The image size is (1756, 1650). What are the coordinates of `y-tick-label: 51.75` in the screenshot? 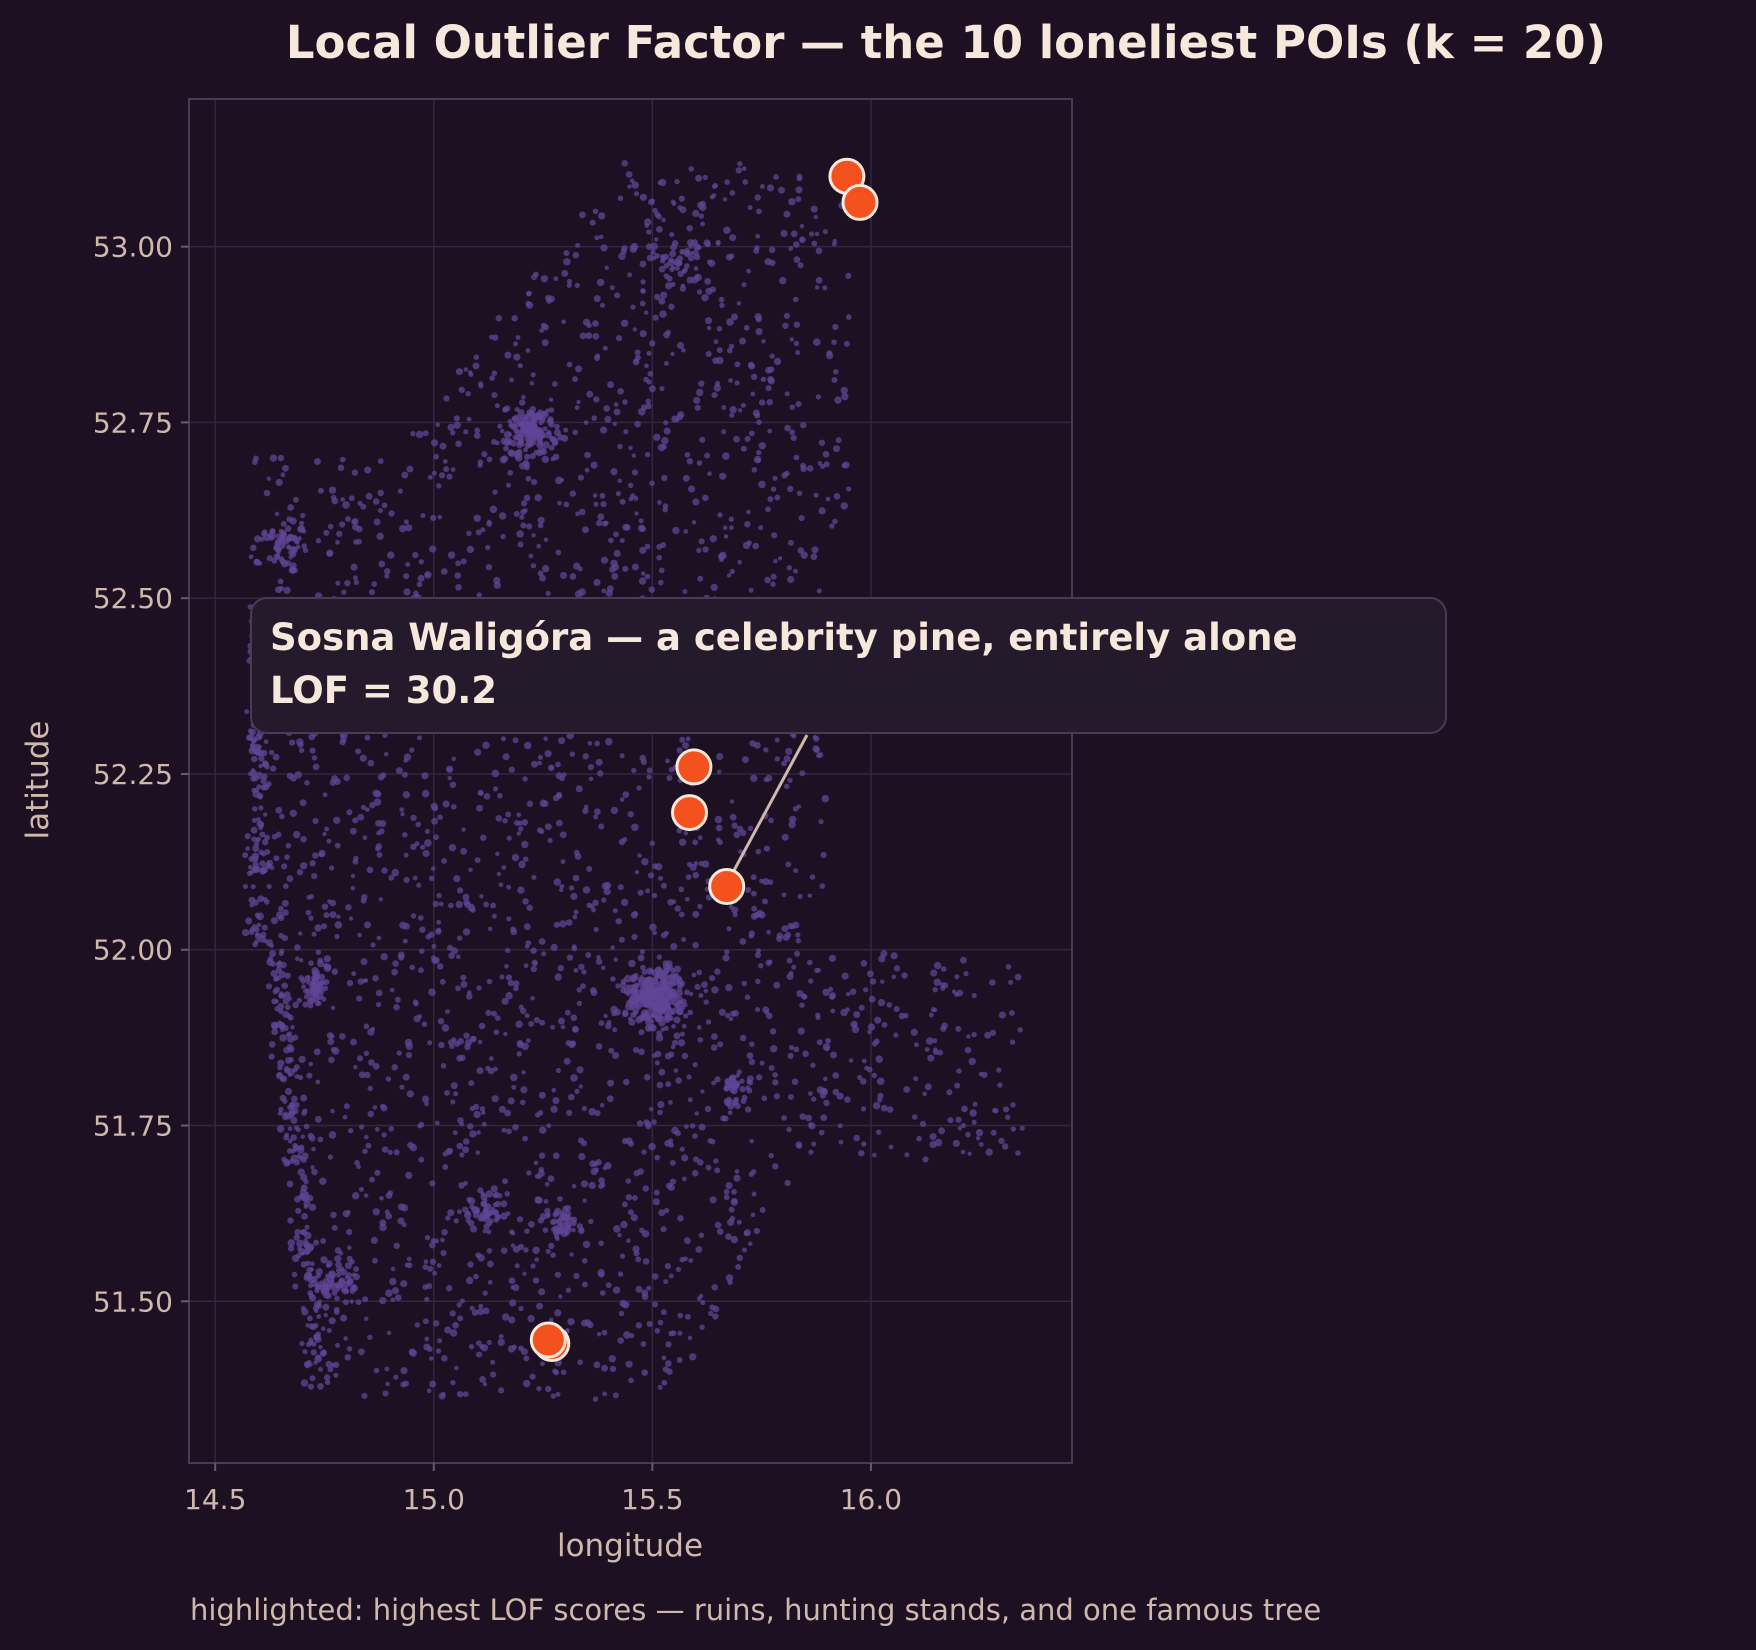 It's located at (133, 1126).